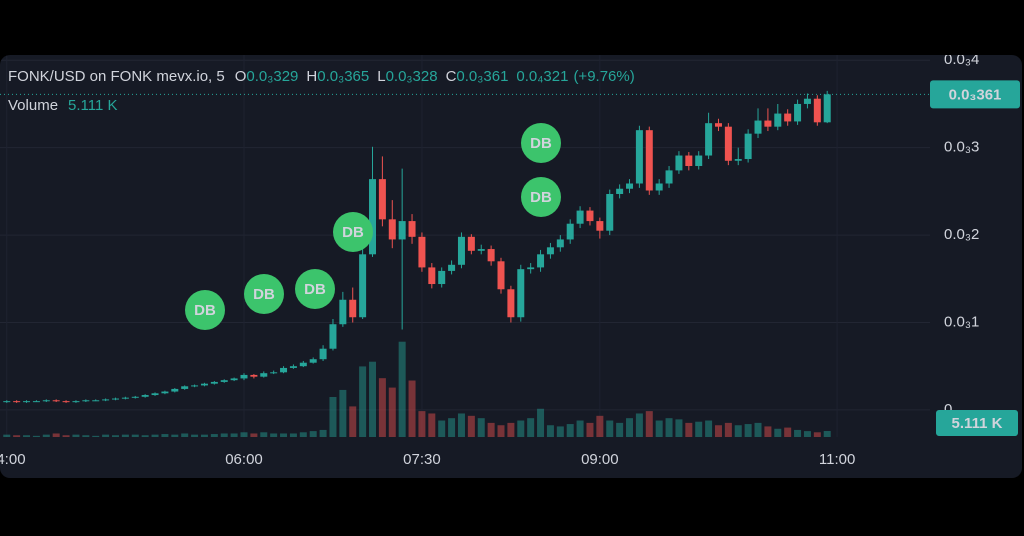 The width and height of the screenshot is (1024, 536). Describe the element at coordinates (603, 76) in the screenshot. I see `change-pct: (+9.76%)` at that location.